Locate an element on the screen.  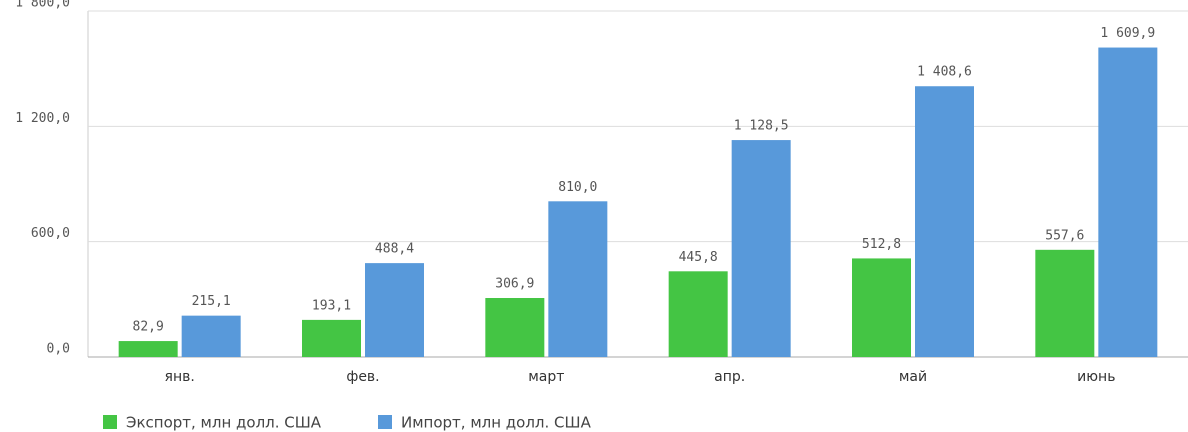
x-tick-label: янв. is located at coordinates (180, 377).